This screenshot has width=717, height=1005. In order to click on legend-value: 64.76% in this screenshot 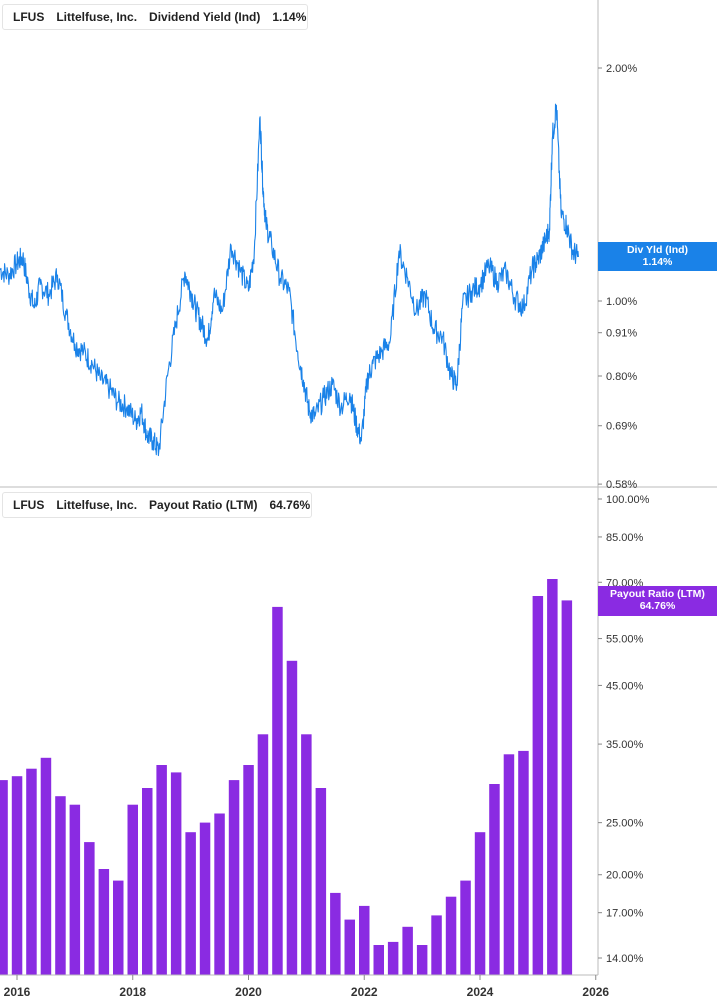, I will do `click(290, 505)`.